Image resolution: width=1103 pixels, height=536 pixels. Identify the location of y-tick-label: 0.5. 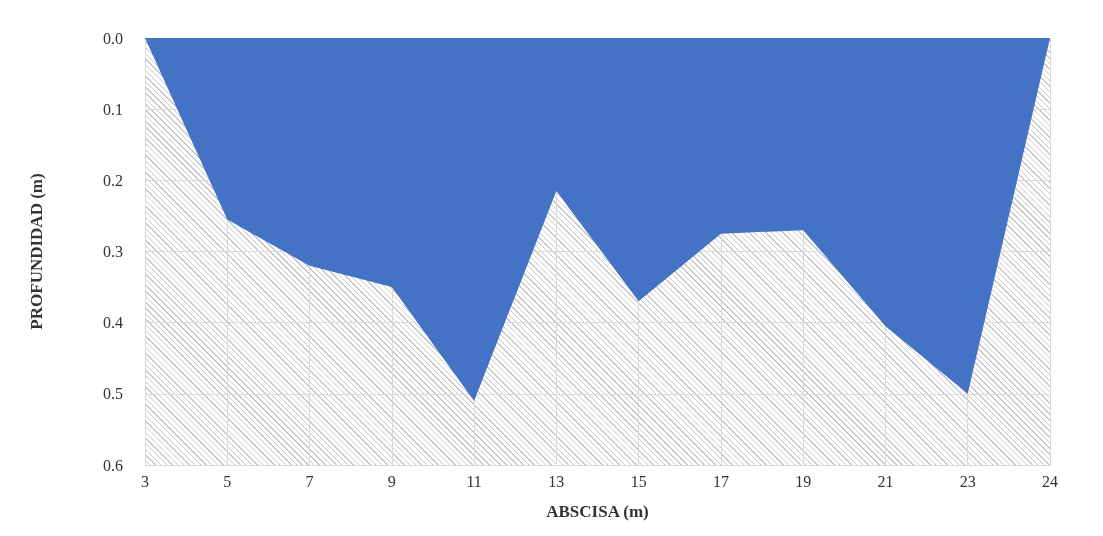
(113, 394).